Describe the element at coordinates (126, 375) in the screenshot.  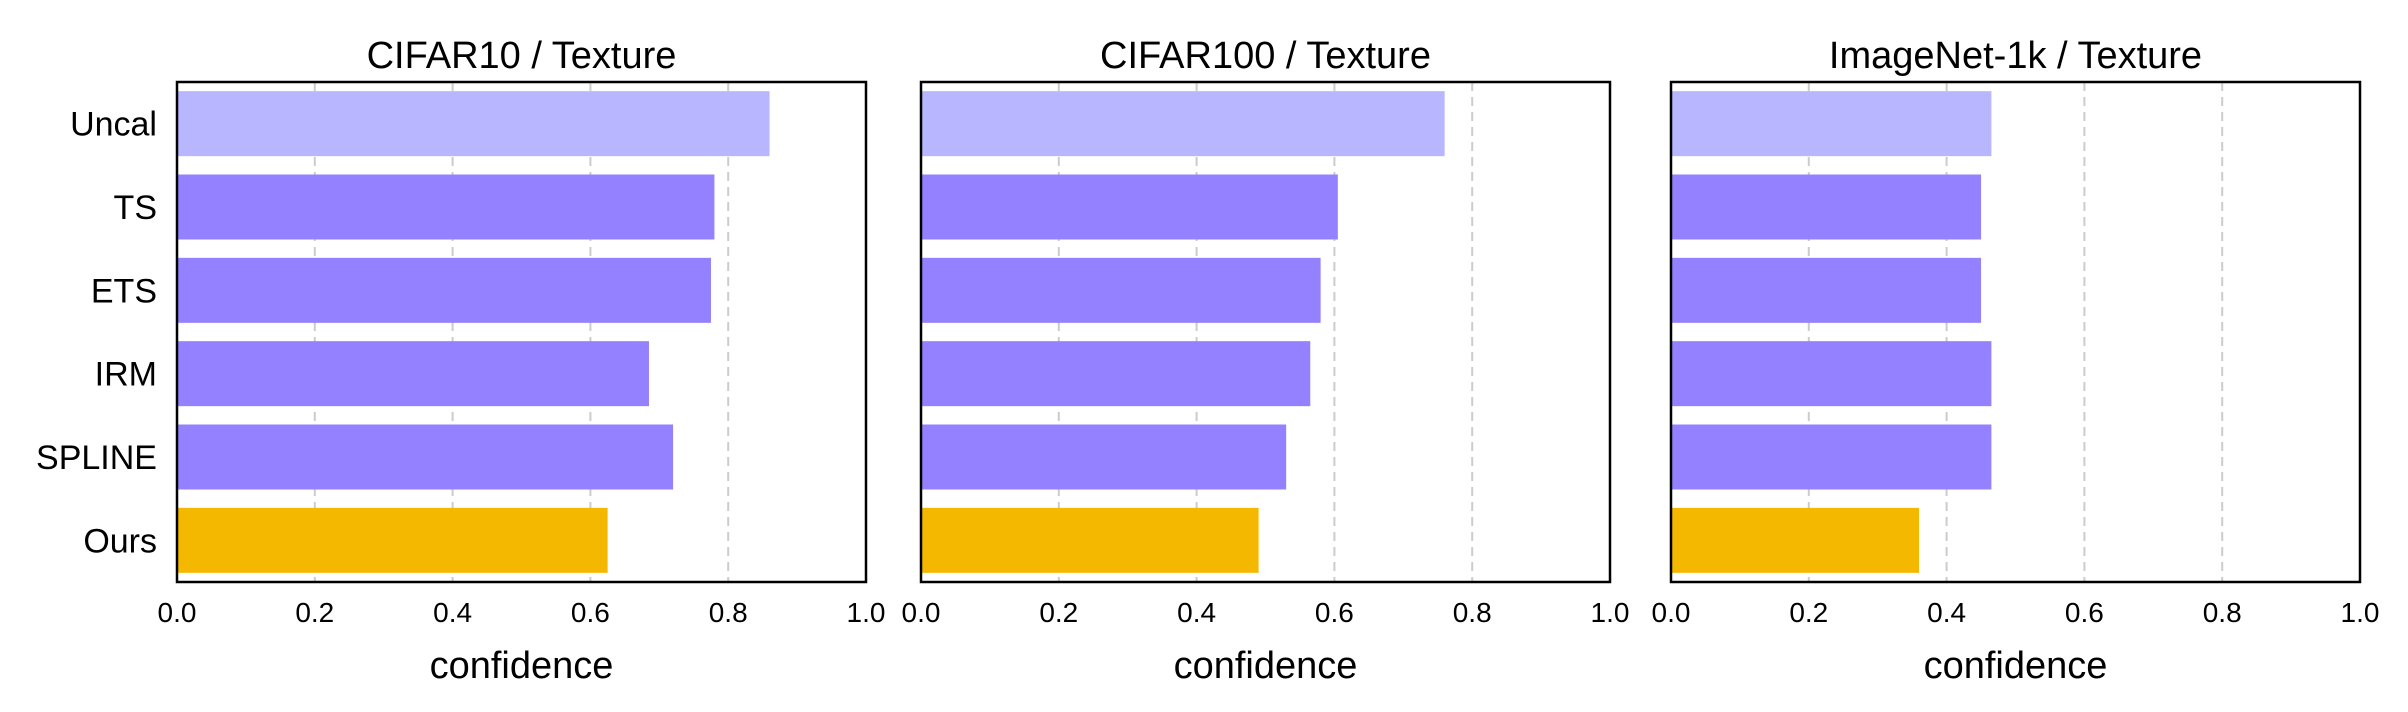
I see `category-label: IRM` at that location.